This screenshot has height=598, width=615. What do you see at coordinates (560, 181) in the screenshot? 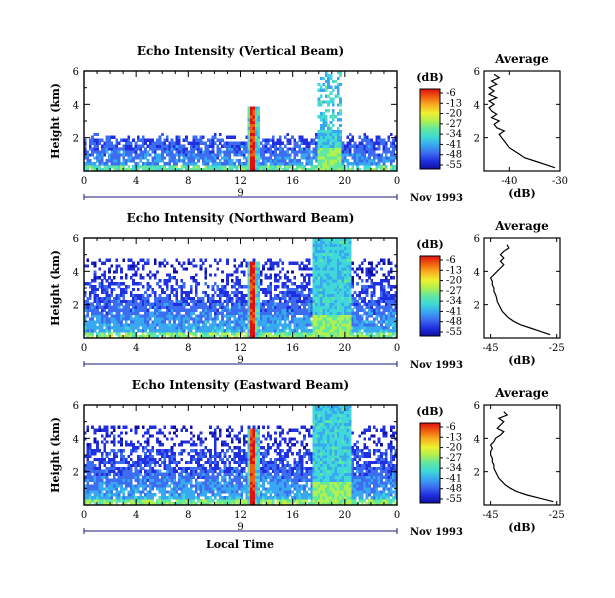
I see `profile-x-tick-label: -30` at bounding box center [560, 181].